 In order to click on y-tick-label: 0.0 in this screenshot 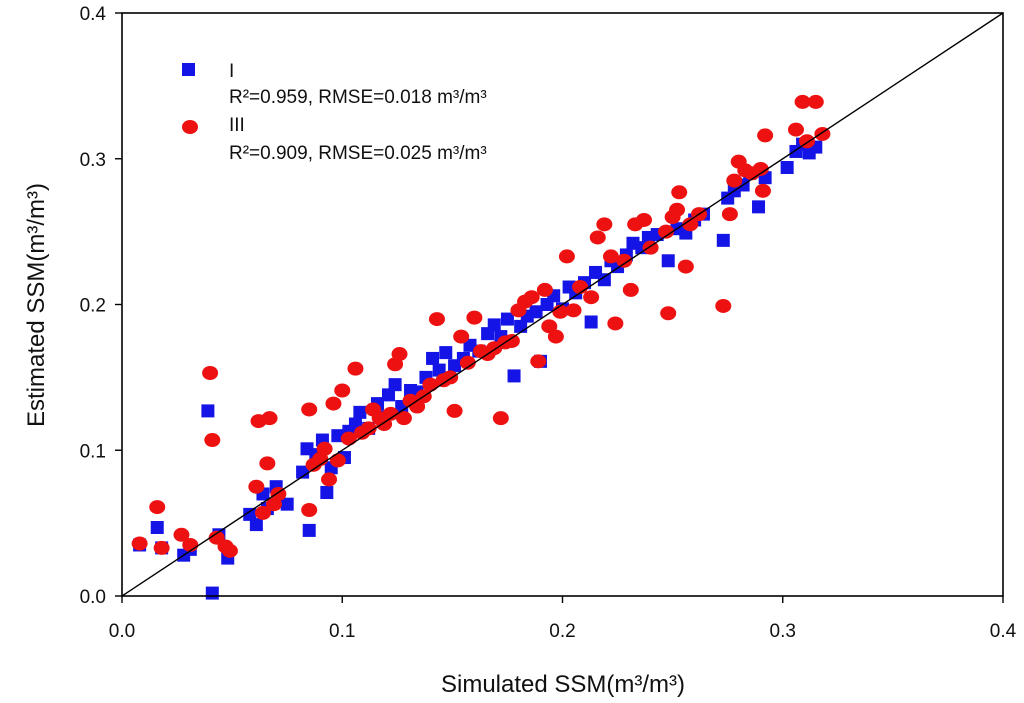, I will do `click(93, 597)`.